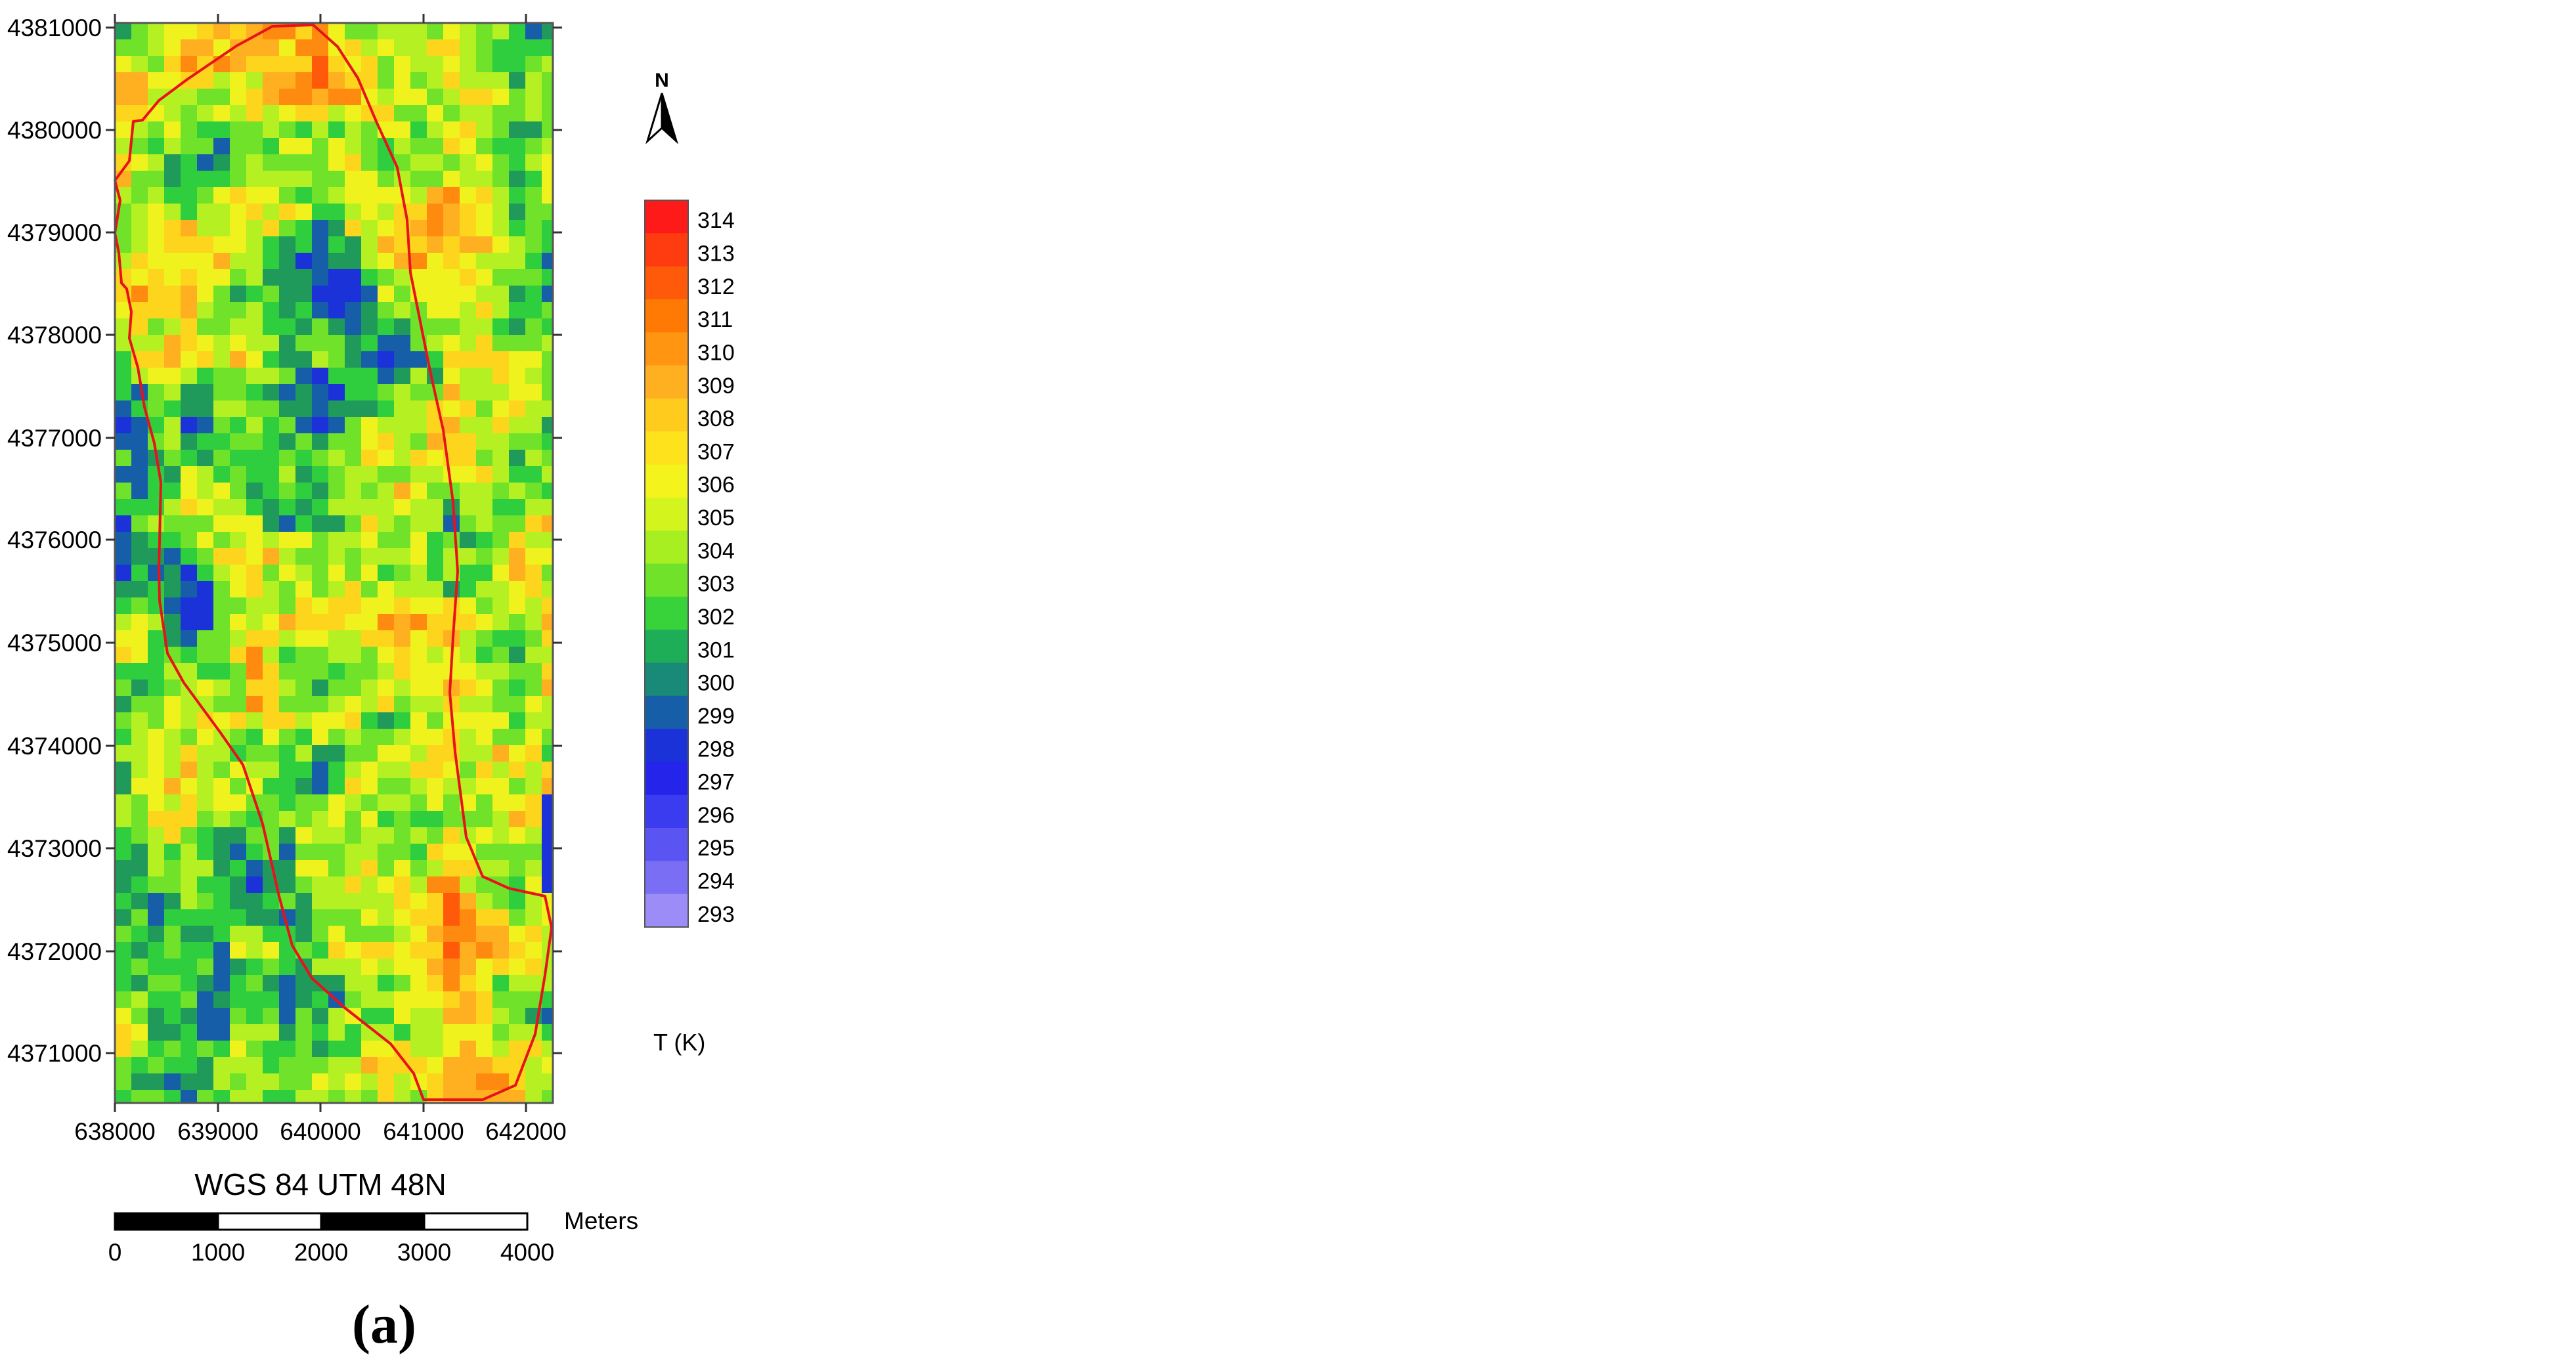 The height and width of the screenshot is (1361, 2576). I want to click on legend-value: 0.36, so click(1624, 405).